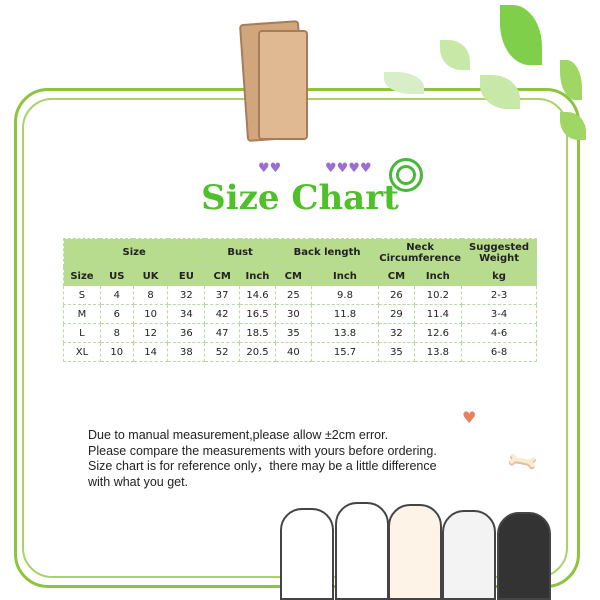 This screenshot has height=600, width=600. Describe the element at coordinates (222, 314) in the screenshot. I see `table-cell: 42` at that location.